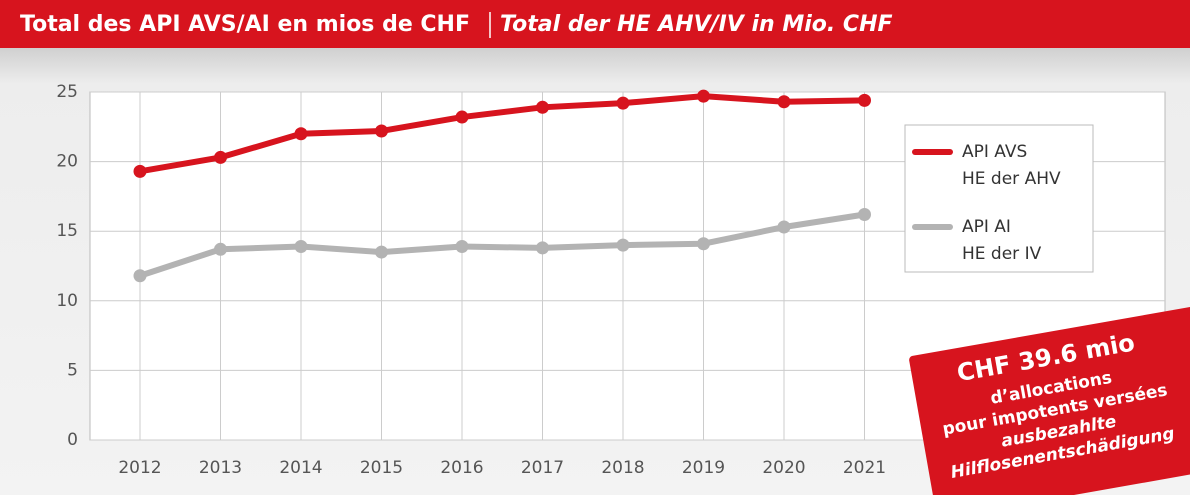  What do you see at coordinates (67, 301) in the screenshot?
I see `y-tick-label: 10` at bounding box center [67, 301].